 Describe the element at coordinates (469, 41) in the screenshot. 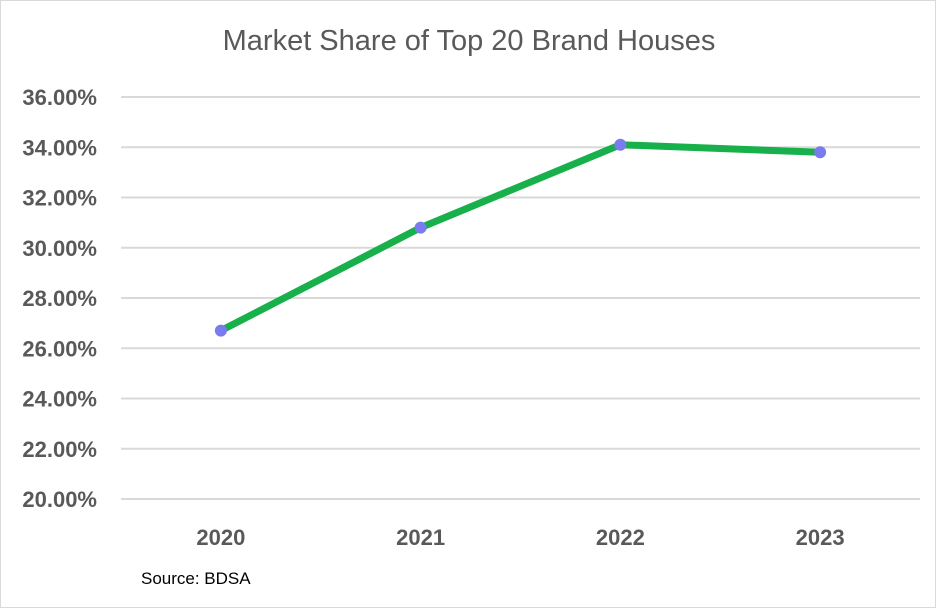

I see `chart-title: Market Share of Top 20 Brand Houses` at that location.